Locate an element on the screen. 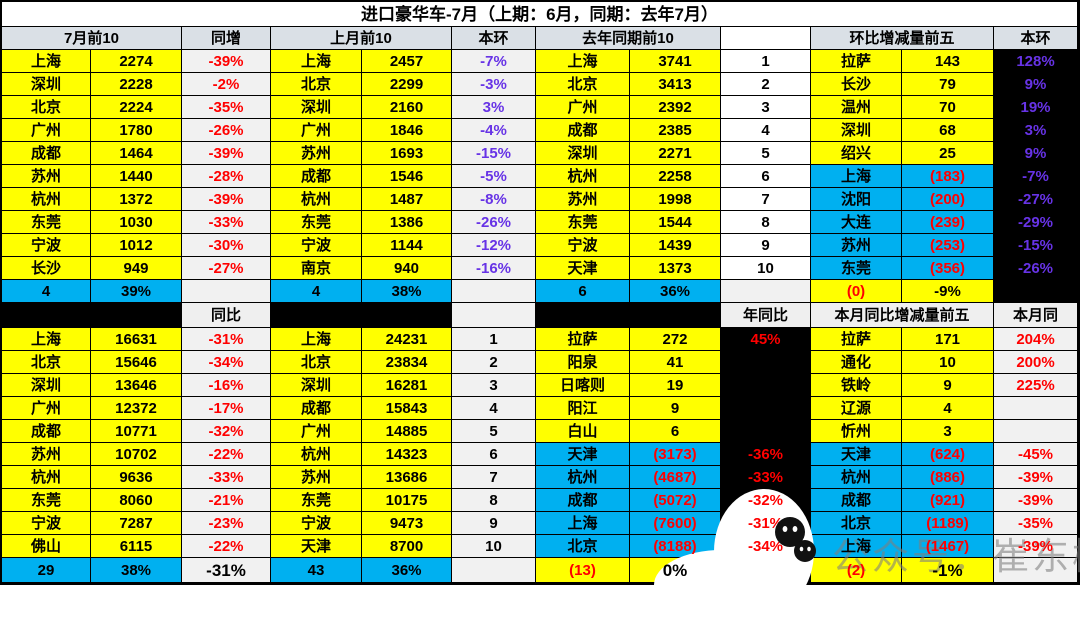 The height and width of the screenshot is (620, 1080). value-cell: (3173) is located at coordinates (675, 454).